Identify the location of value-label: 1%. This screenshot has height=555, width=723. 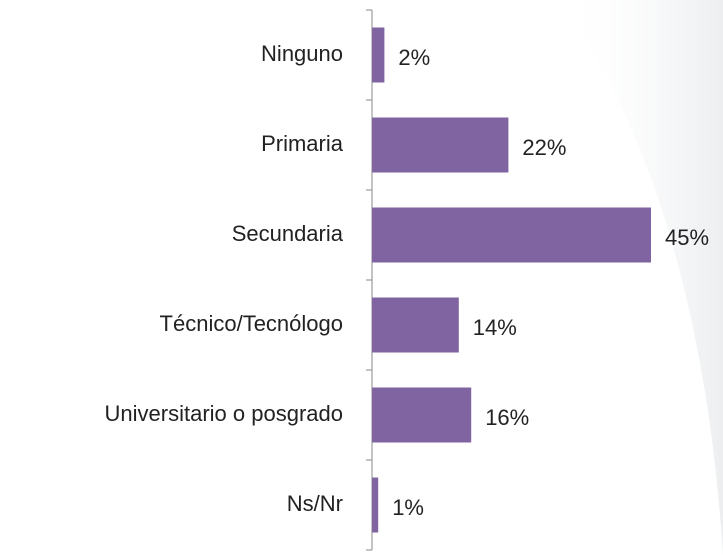
(408, 507).